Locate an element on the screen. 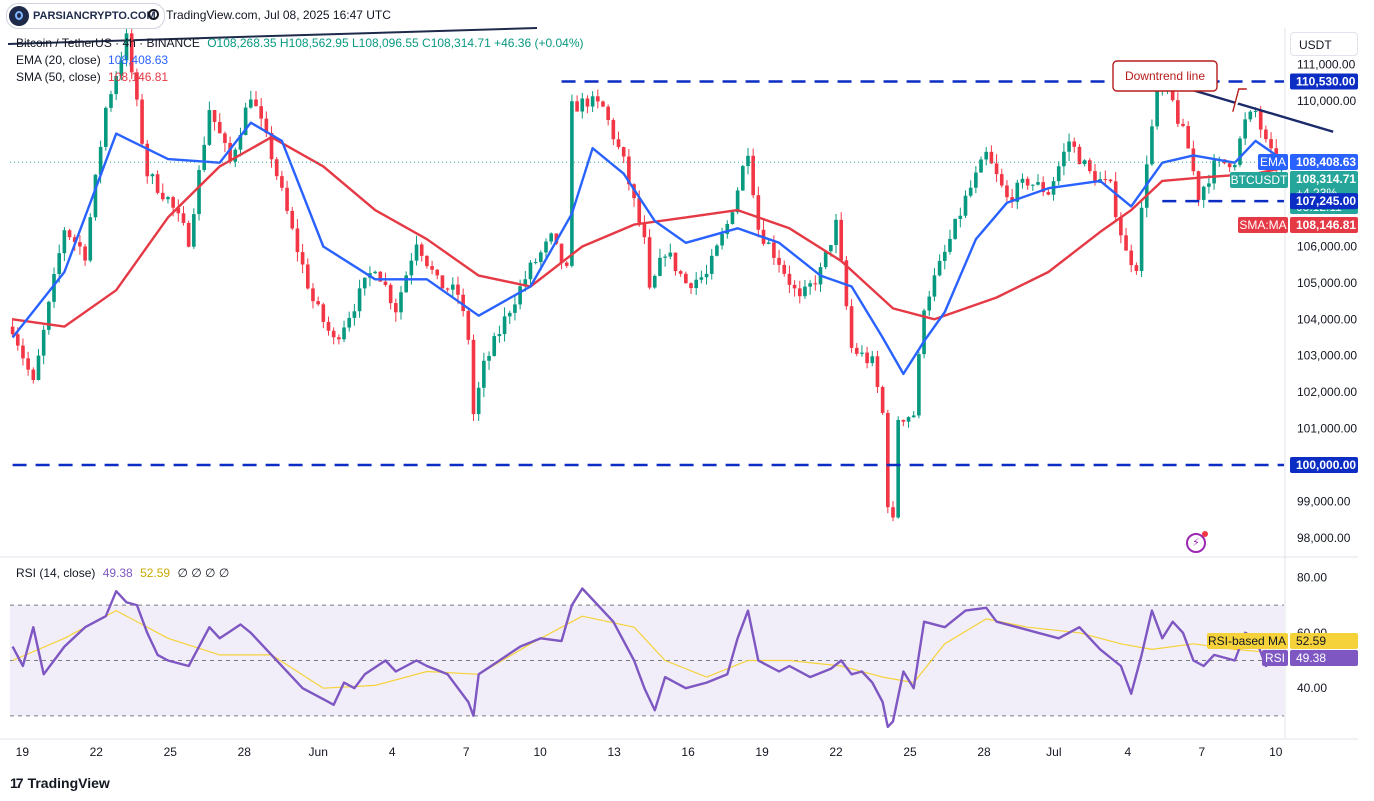 This screenshot has width=1374, height=801. tradingview-mini-icon is located at coordinates (153, 14).